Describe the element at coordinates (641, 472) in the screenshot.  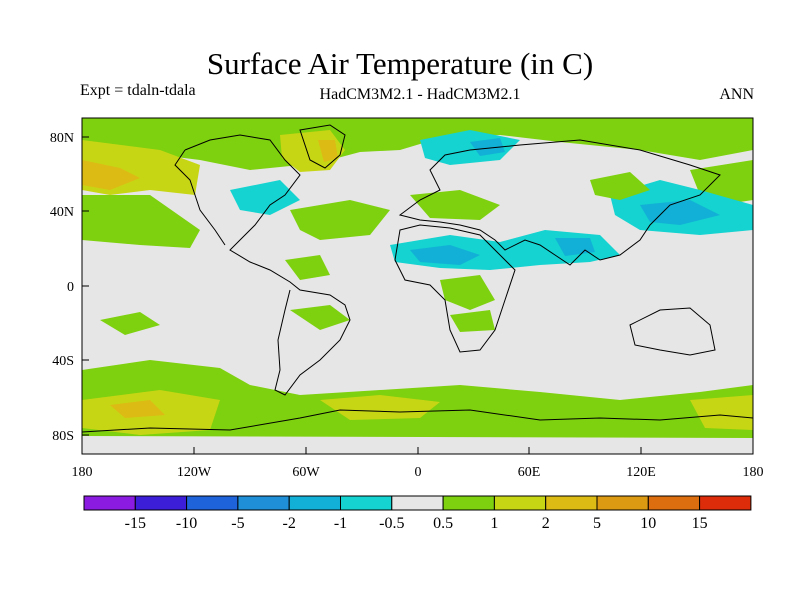
I see `lon-label: 120E` at that location.